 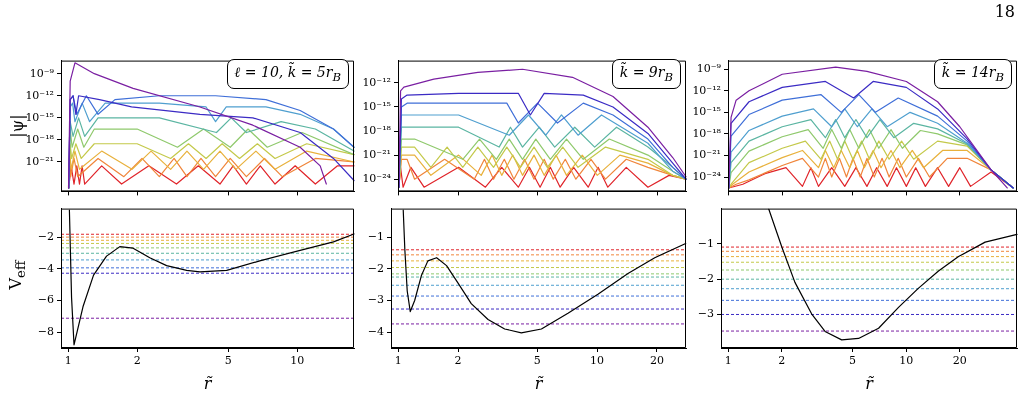 What do you see at coordinates (45, 332) in the screenshot?
I see `y-tick-label: −8` at bounding box center [45, 332].